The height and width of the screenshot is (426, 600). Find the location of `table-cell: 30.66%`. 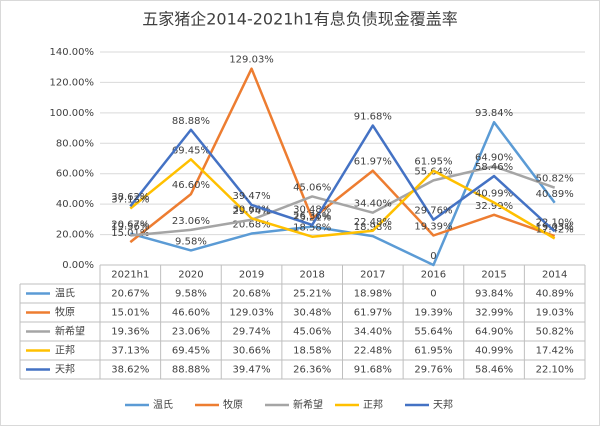

table-cell: 30.66% is located at coordinates (251, 351).